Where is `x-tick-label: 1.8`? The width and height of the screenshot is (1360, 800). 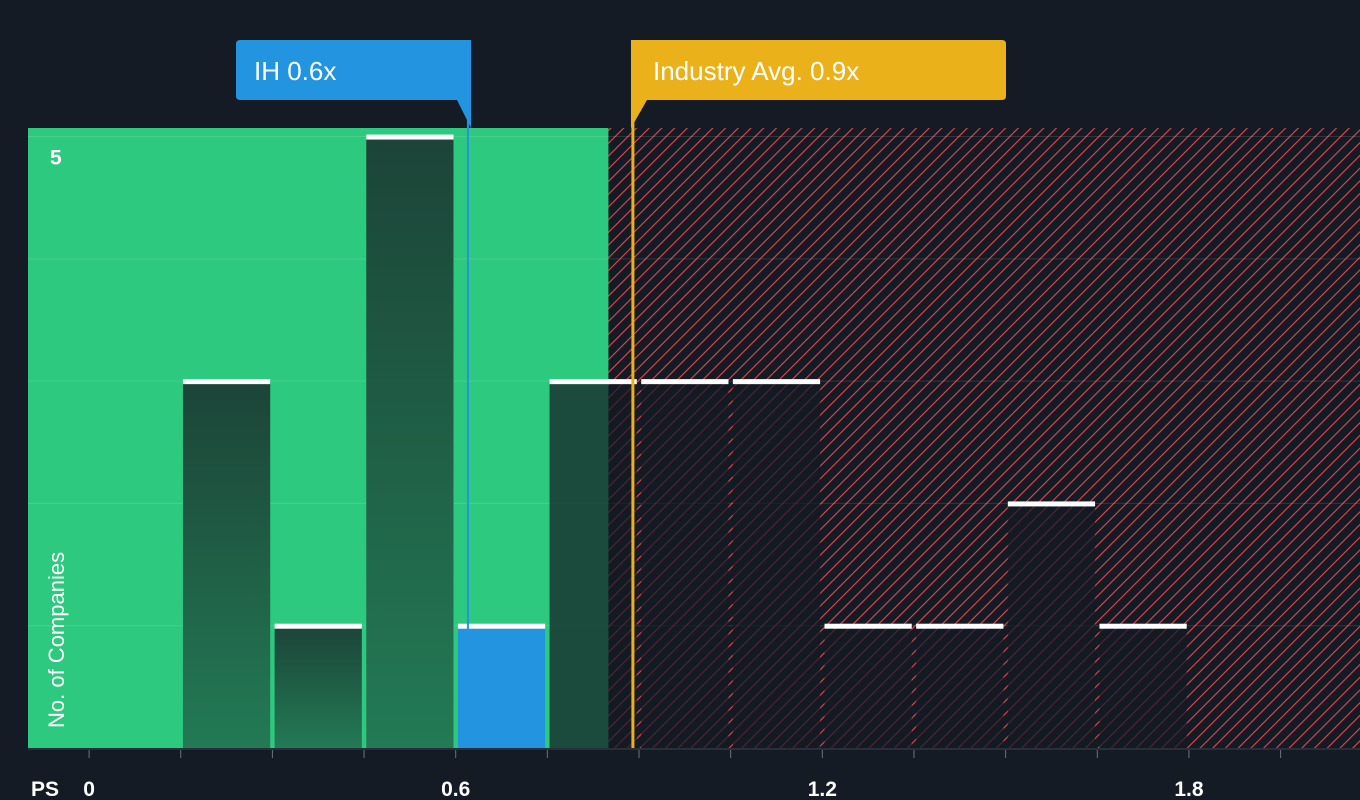
x-tick-label: 1.8 is located at coordinates (1189, 789).